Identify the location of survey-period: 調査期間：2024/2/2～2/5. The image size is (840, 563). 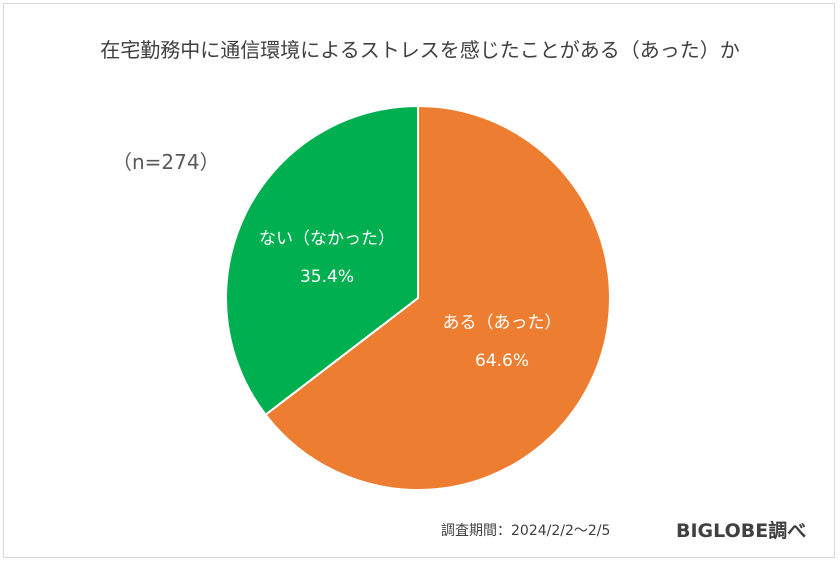
(526, 531).